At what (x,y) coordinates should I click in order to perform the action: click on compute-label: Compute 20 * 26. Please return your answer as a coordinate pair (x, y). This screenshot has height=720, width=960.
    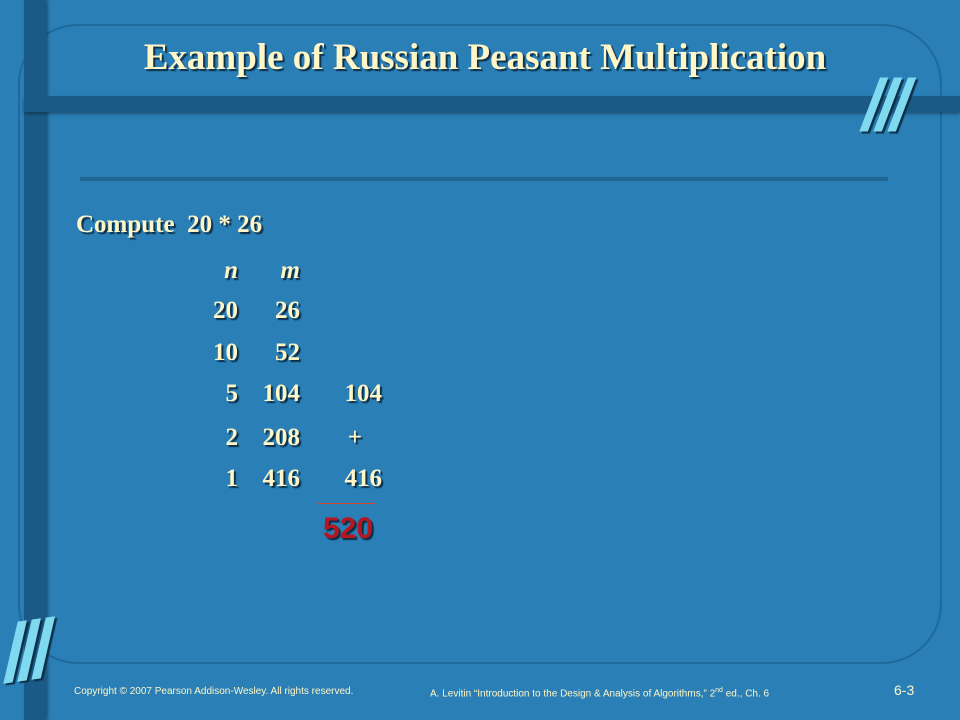
    Looking at the image, I should click on (169, 224).